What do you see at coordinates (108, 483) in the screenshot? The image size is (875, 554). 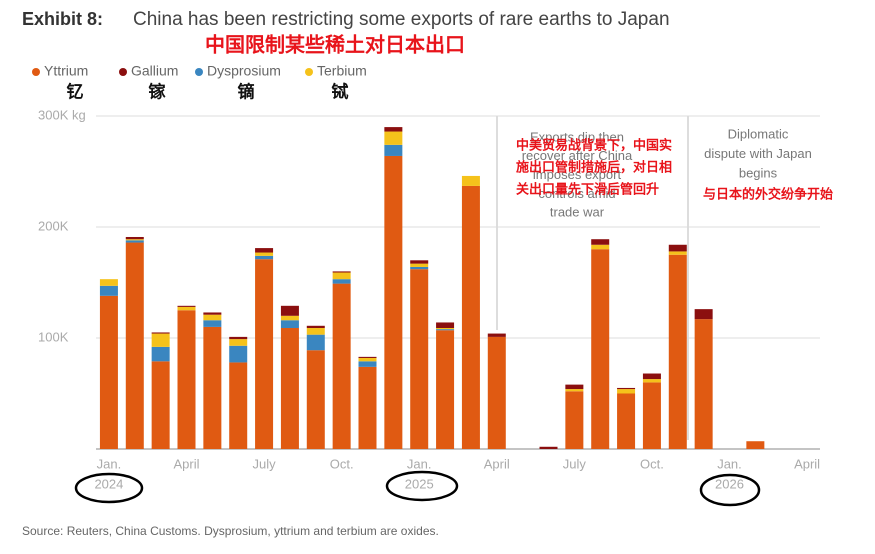 I see `x-year-label: 2024` at bounding box center [108, 483].